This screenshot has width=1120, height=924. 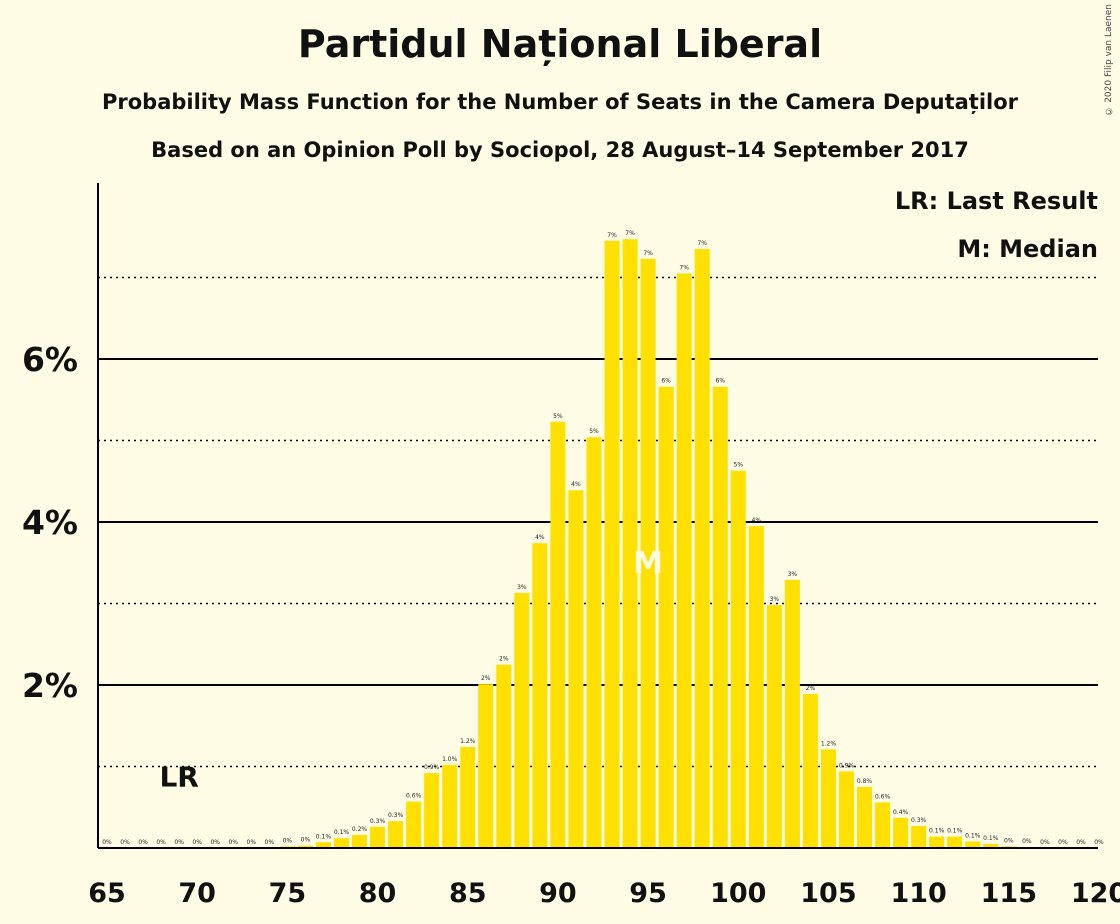 What do you see at coordinates (504, 659) in the screenshot?
I see `bar-label-seat-87: 2%` at bounding box center [504, 659].